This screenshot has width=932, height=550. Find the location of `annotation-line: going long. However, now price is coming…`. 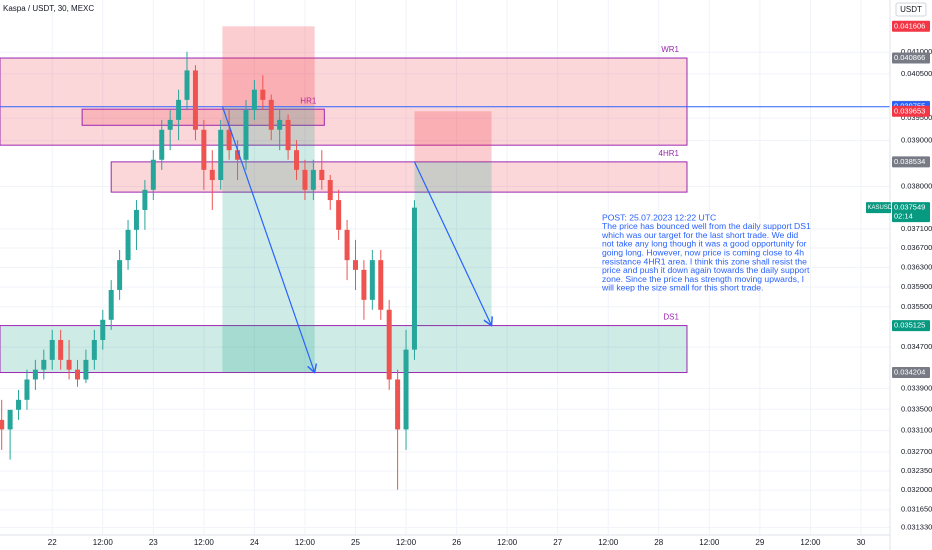

annotation-line: going long. However, now price is coming… is located at coordinates (703, 252).